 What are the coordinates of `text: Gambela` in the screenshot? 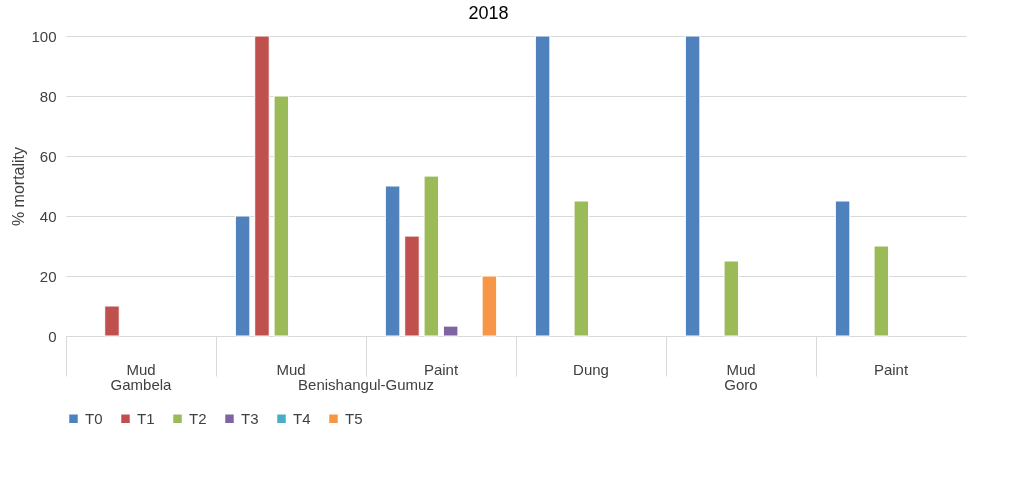 It's located at (141, 384).